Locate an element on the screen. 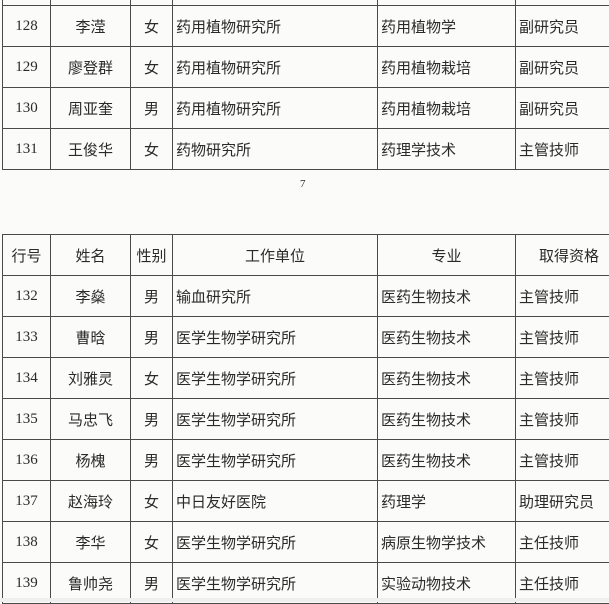 This screenshot has width=609, height=604. table-header-row: 行号姓名性别工作单位专业取得资格 is located at coordinates (306, 255).